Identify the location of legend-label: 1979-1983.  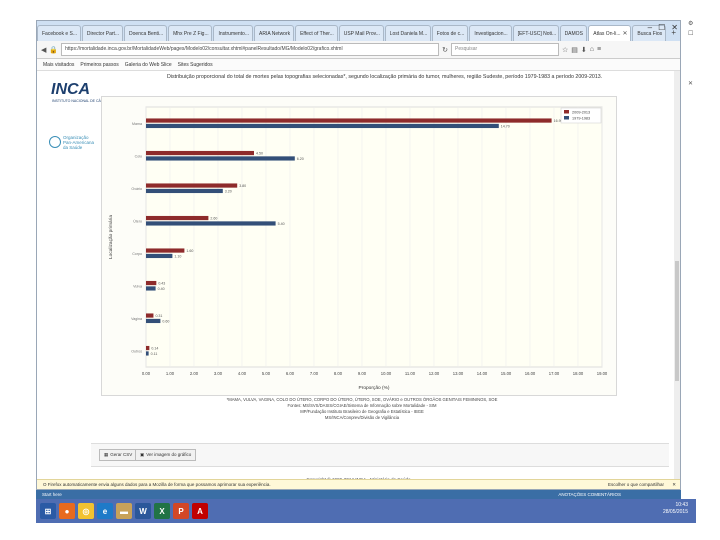
(581, 118).